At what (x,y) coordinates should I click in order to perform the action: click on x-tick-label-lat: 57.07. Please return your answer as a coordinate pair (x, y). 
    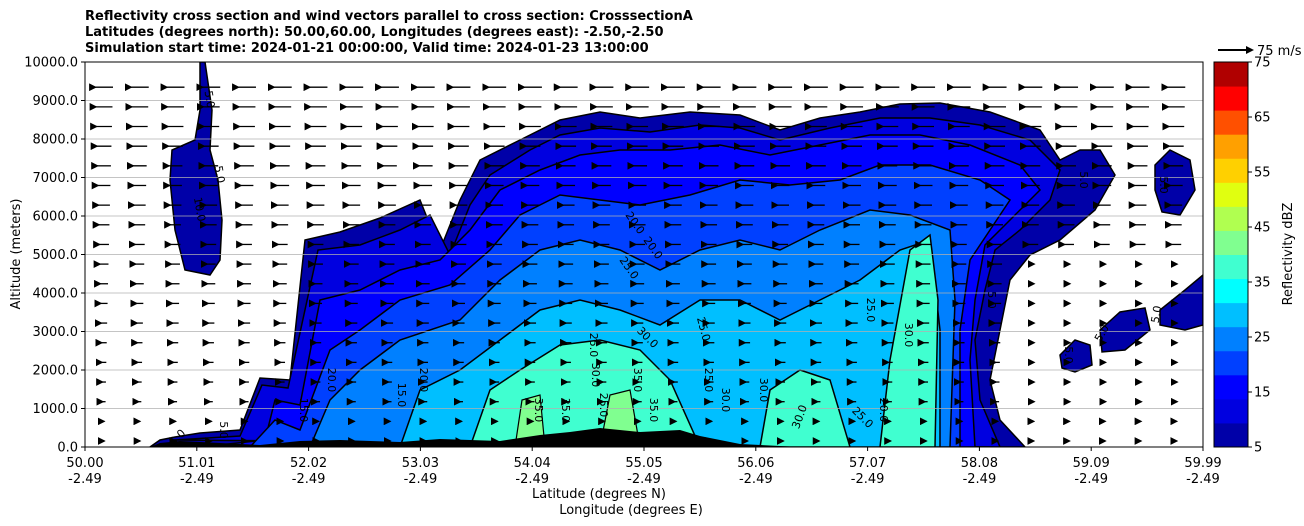
    Looking at the image, I should click on (867, 463).